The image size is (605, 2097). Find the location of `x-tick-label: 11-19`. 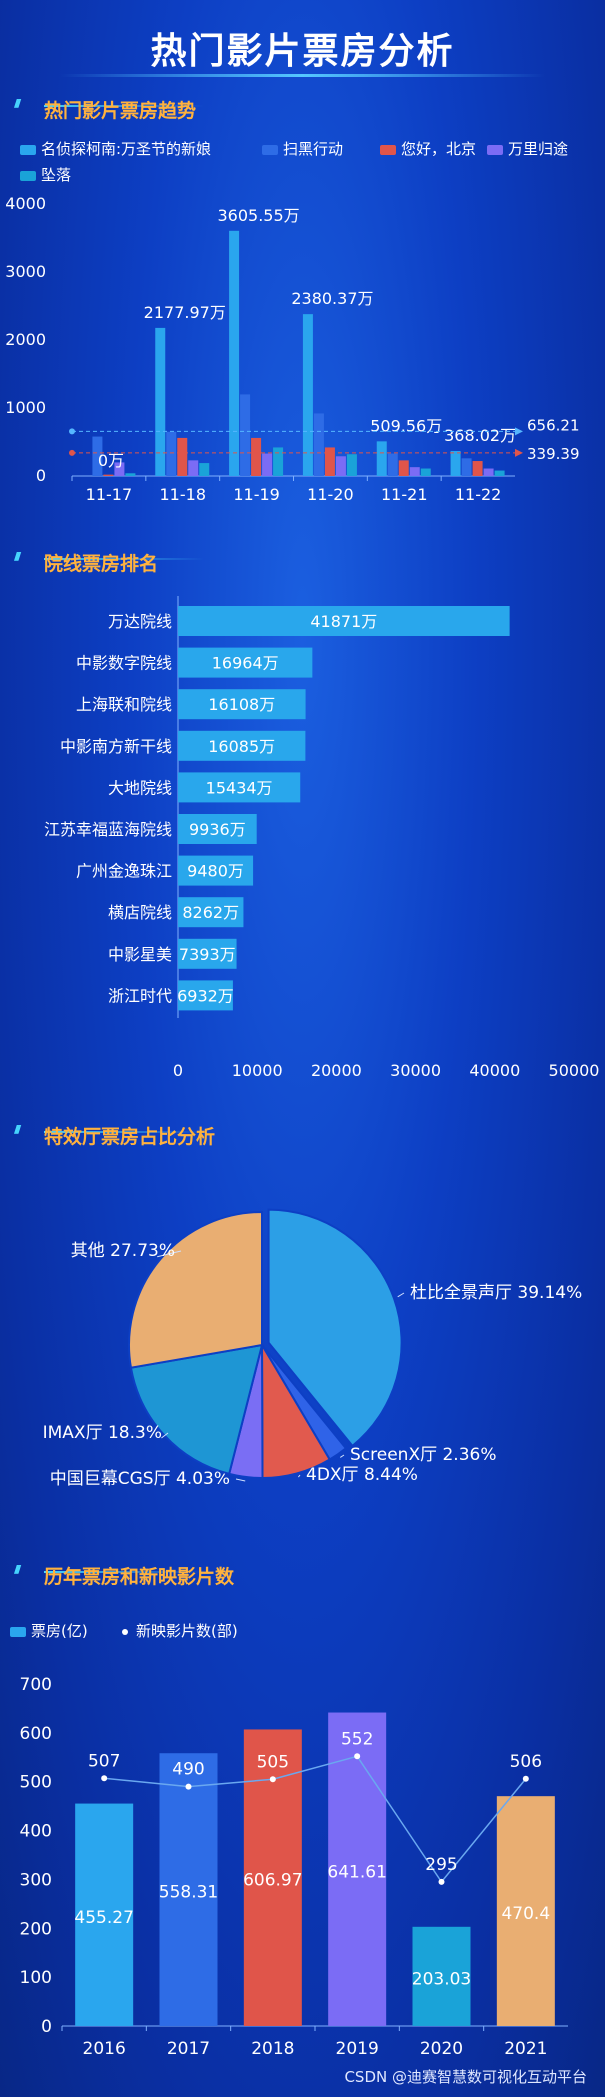

x-tick-label: 11-19 is located at coordinates (256, 494).